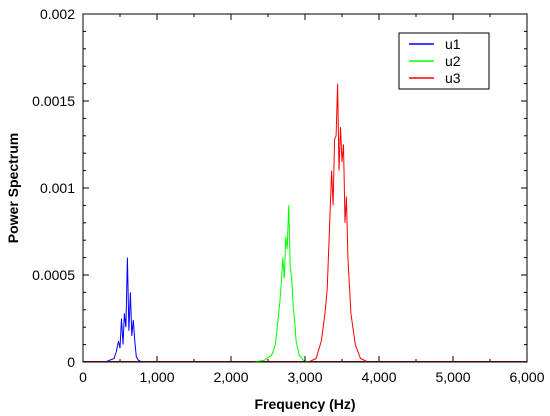 Image resolution: width=550 pixels, height=416 pixels. What do you see at coordinates (281, 284) in the screenshot?
I see `series-line-u2` at bounding box center [281, 284].